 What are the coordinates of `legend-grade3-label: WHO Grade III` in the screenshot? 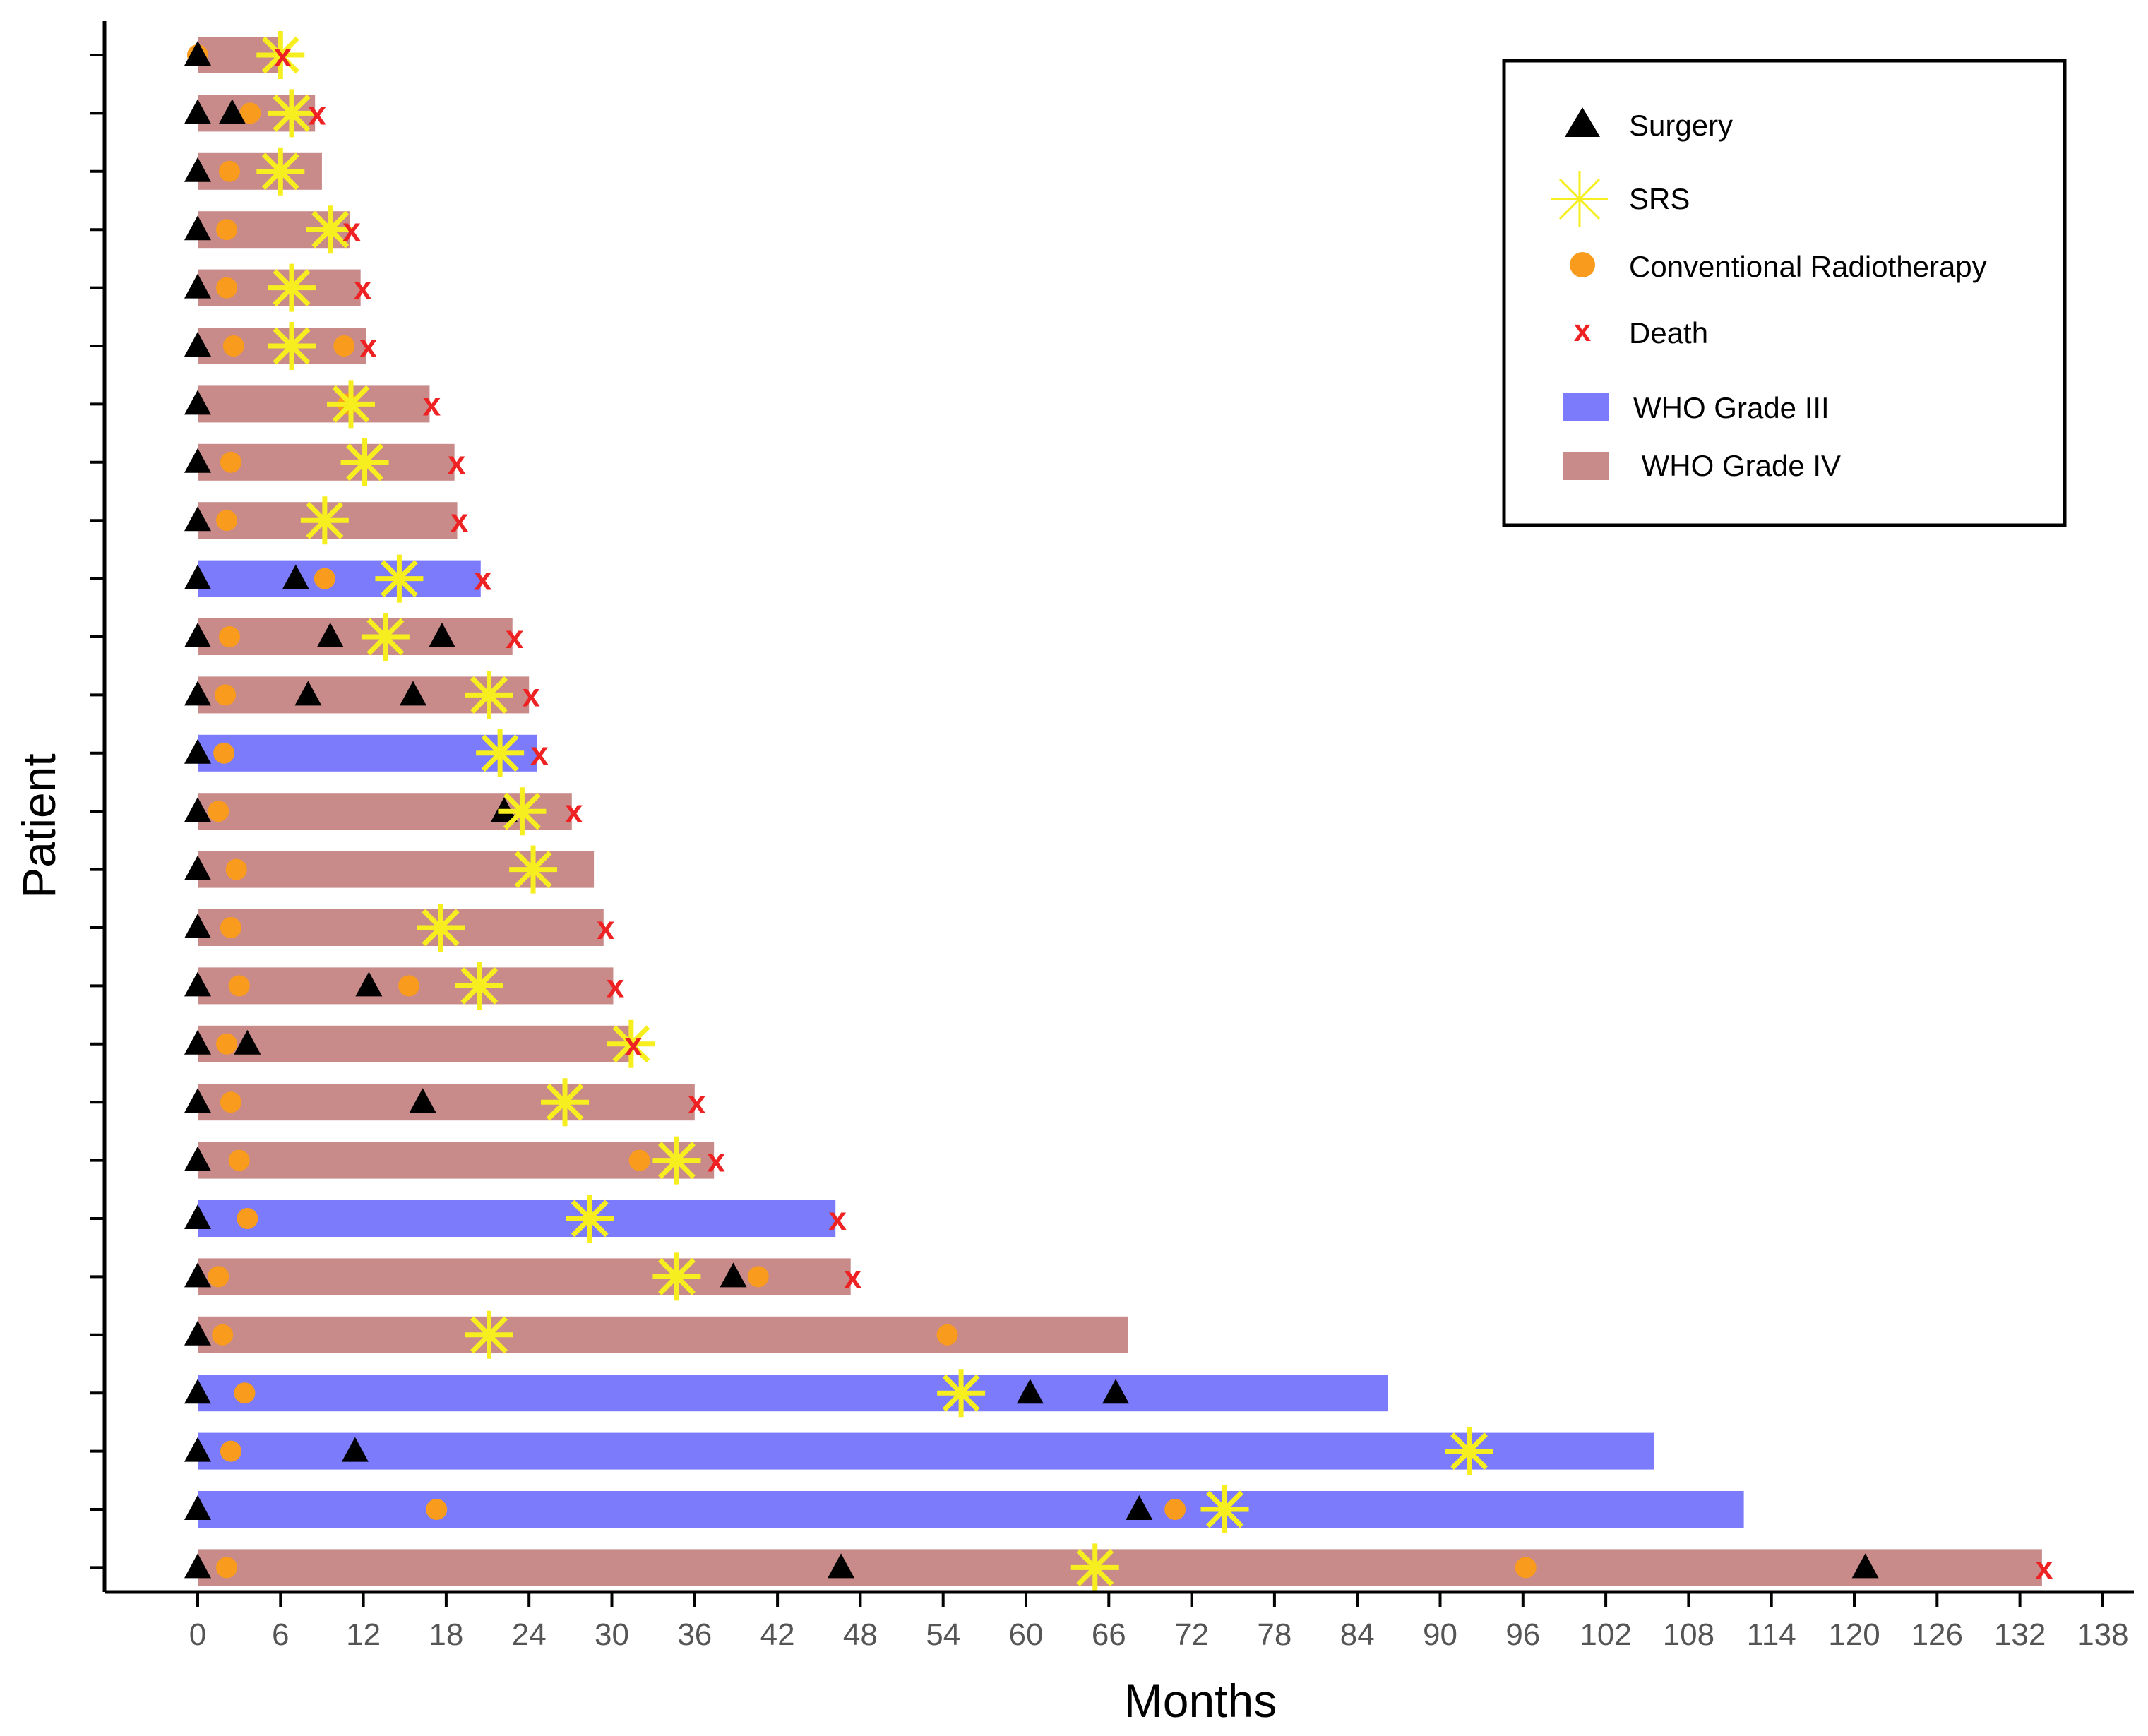 It's located at (1732, 407).